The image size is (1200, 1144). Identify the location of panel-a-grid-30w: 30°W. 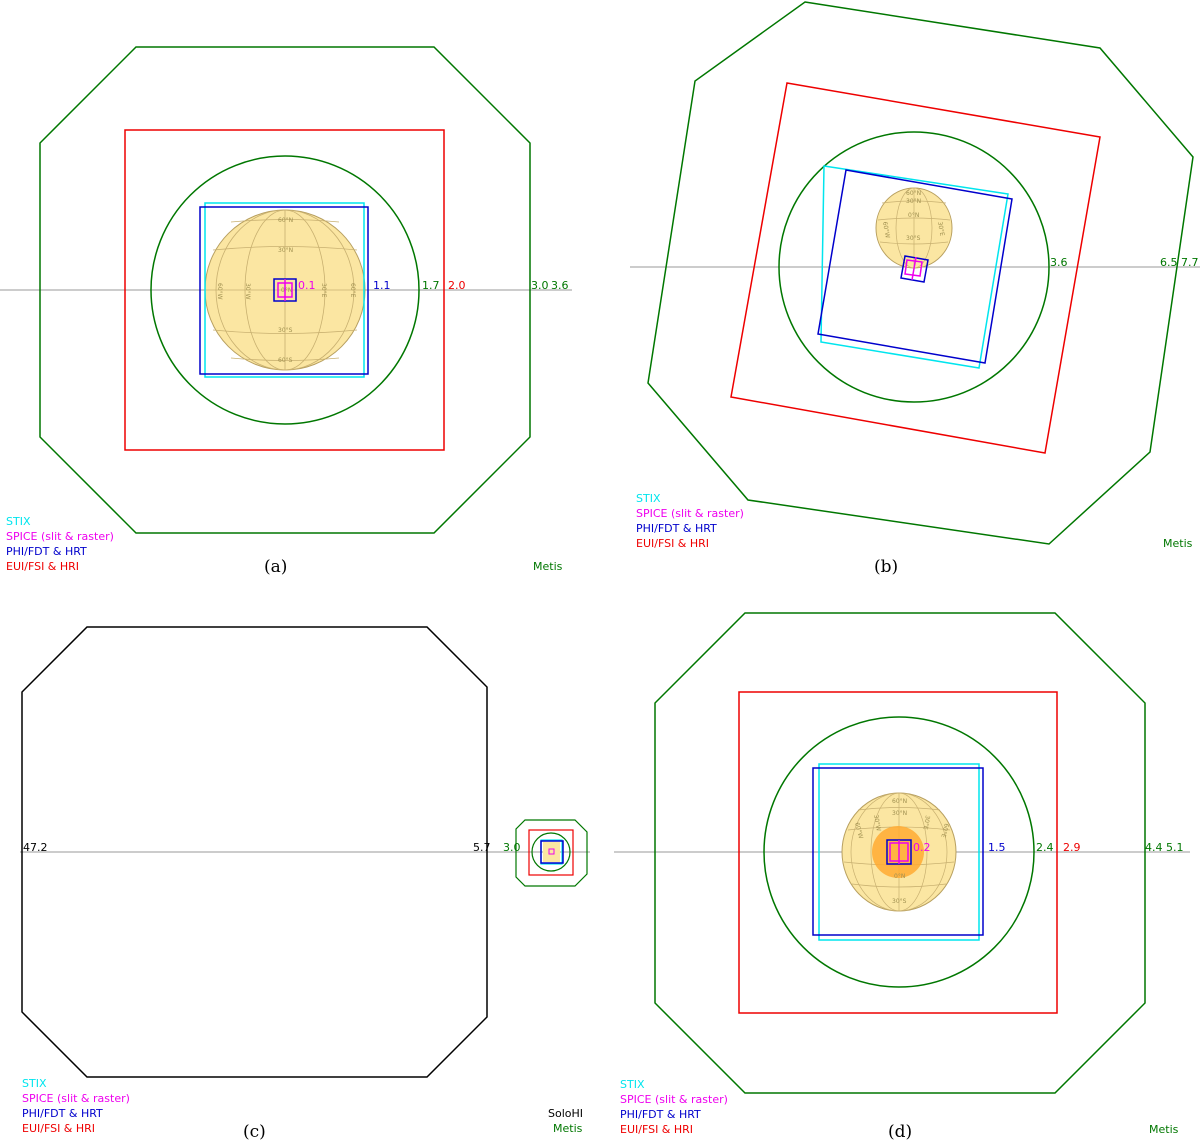
(247, 291).